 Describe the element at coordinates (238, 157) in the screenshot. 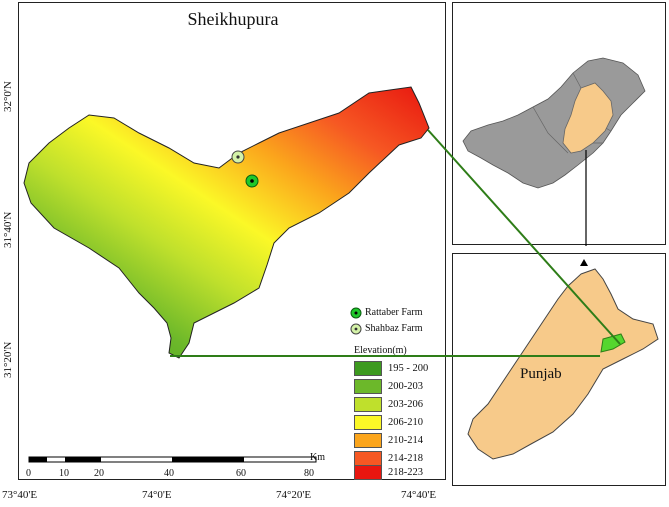

I see `shahbaz-farm-marker` at that location.